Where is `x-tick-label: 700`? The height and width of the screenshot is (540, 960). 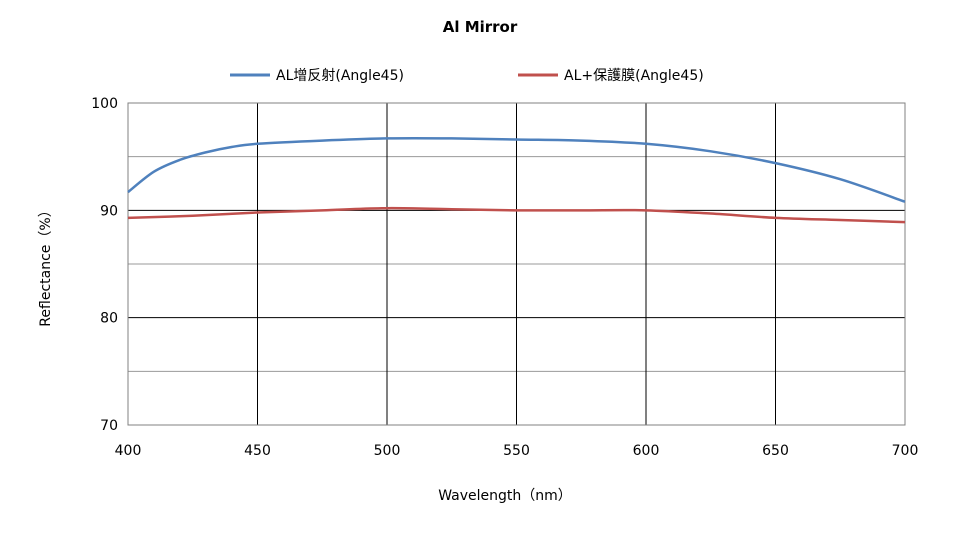
x-tick-label: 700 is located at coordinates (905, 451).